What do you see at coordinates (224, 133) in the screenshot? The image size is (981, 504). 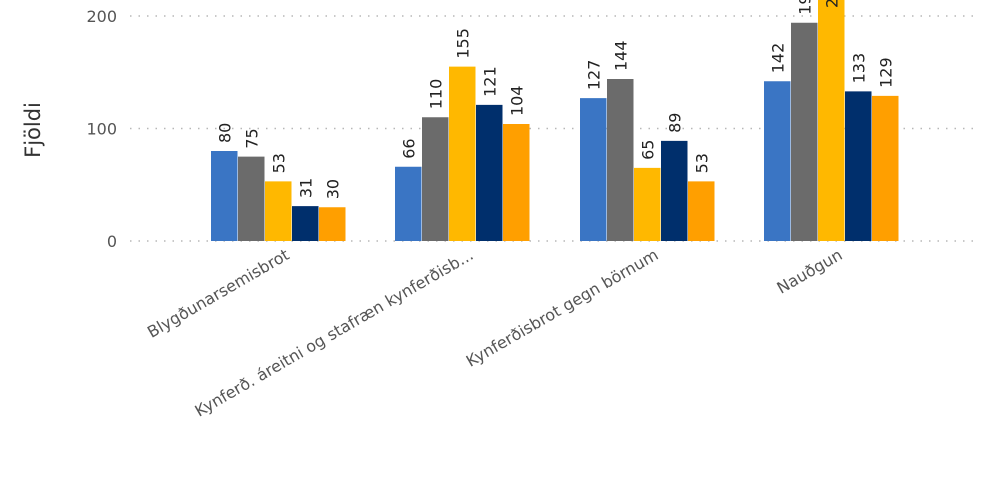 I see `data-label: 80` at bounding box center [224, 133].